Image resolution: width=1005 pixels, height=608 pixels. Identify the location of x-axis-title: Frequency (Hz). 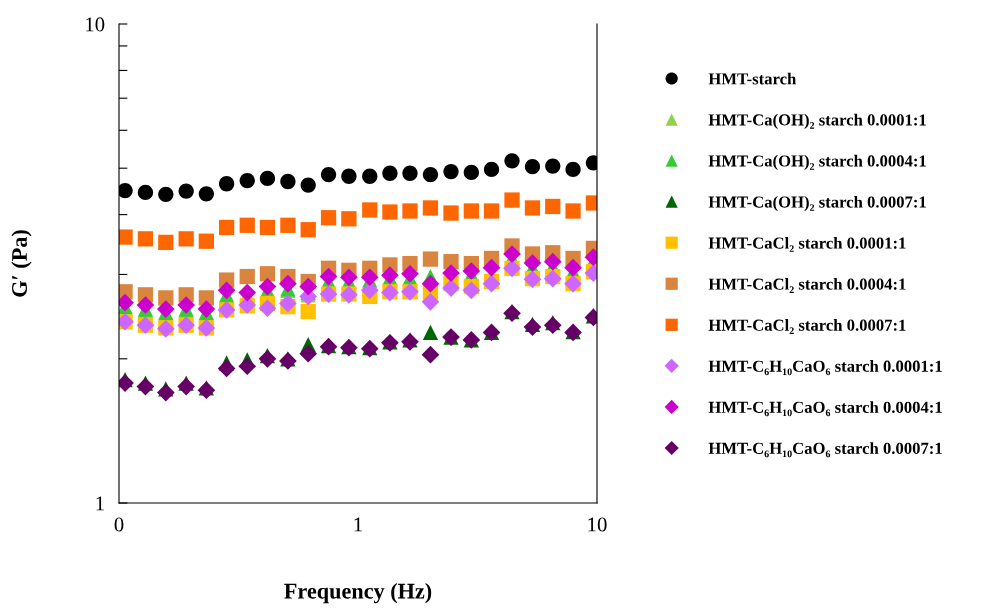
(358, 593).